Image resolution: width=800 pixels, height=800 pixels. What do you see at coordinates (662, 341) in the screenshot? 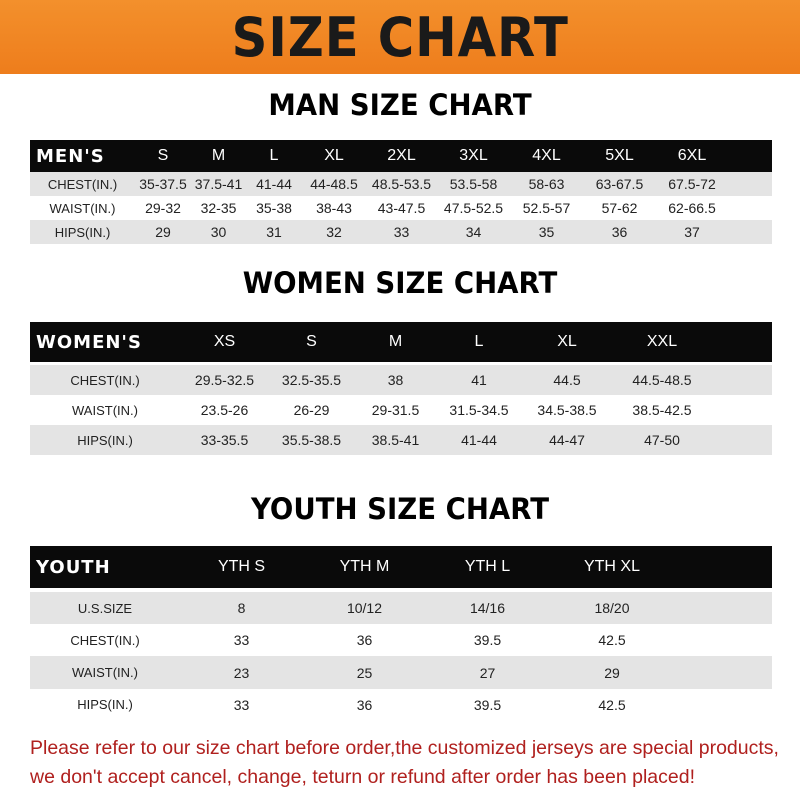
I see `size-header: XXL` at bounding box center [662, 341].